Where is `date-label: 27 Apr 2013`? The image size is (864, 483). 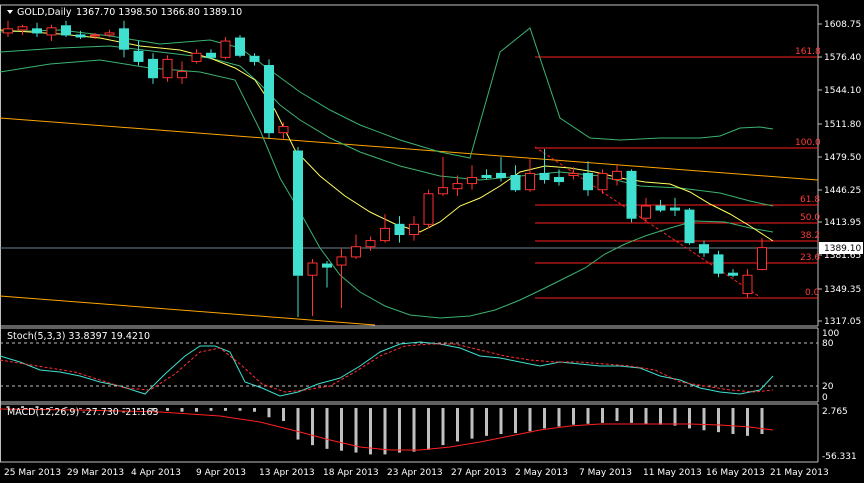
date-label: 27 Apr 2013 is located at coordinates (479, 473).